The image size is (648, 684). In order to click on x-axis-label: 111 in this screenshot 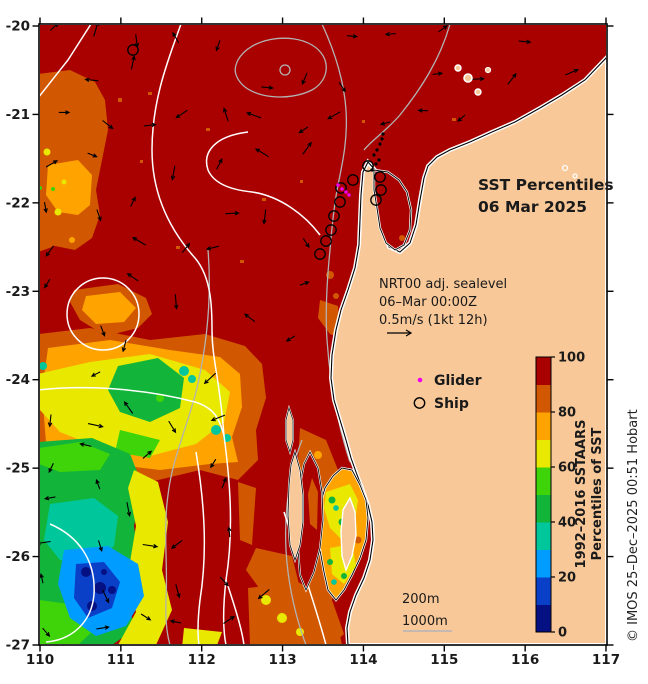, I will do `click(121, 660)`.